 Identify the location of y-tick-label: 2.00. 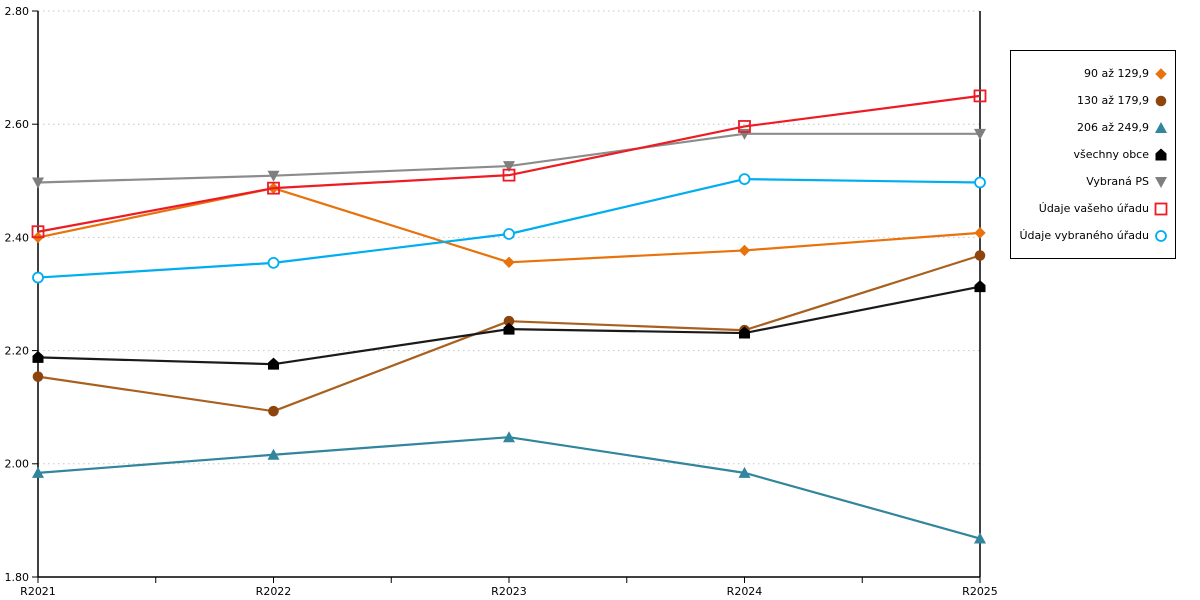
(17, 464).